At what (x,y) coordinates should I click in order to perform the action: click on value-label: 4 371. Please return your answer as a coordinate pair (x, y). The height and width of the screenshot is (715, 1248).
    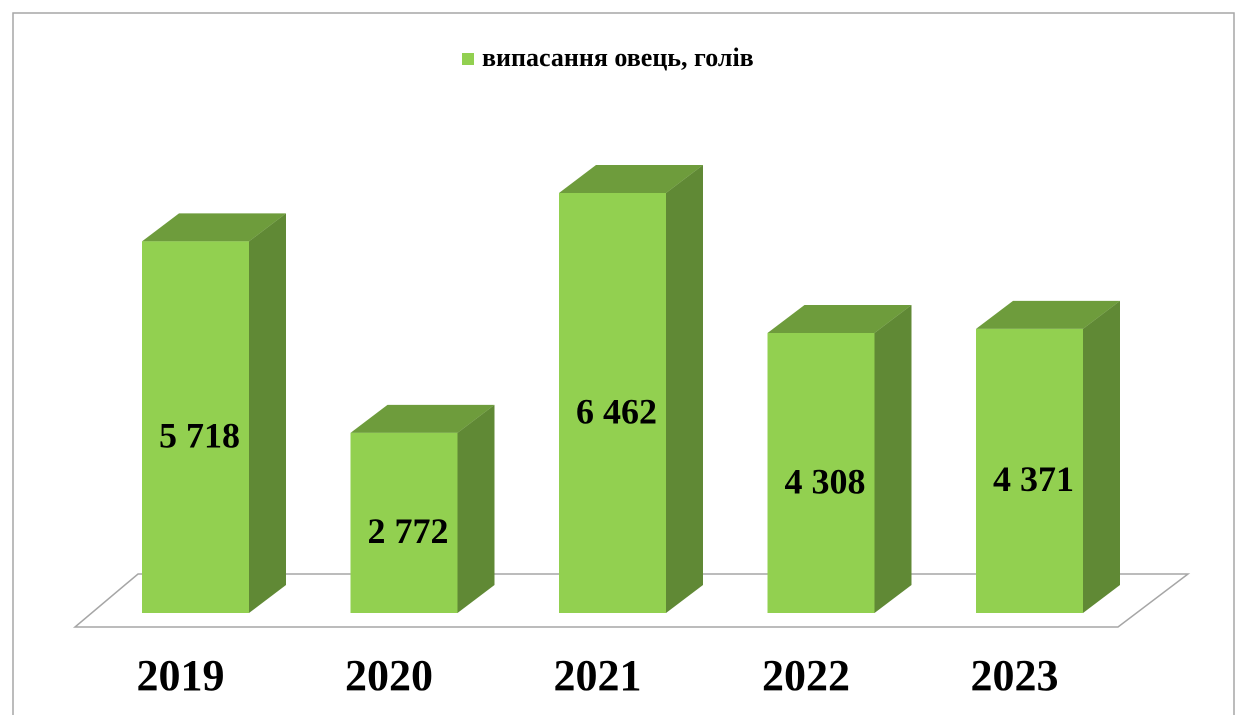
    Looking at the image, I should click on (1033, 479).